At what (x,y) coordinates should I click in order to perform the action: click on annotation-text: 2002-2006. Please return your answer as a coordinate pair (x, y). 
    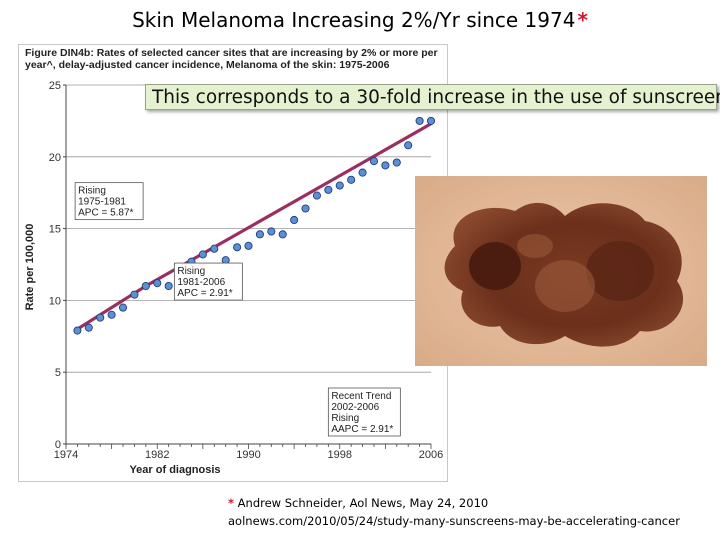
    Looking at the image, I should click on (355, 407).